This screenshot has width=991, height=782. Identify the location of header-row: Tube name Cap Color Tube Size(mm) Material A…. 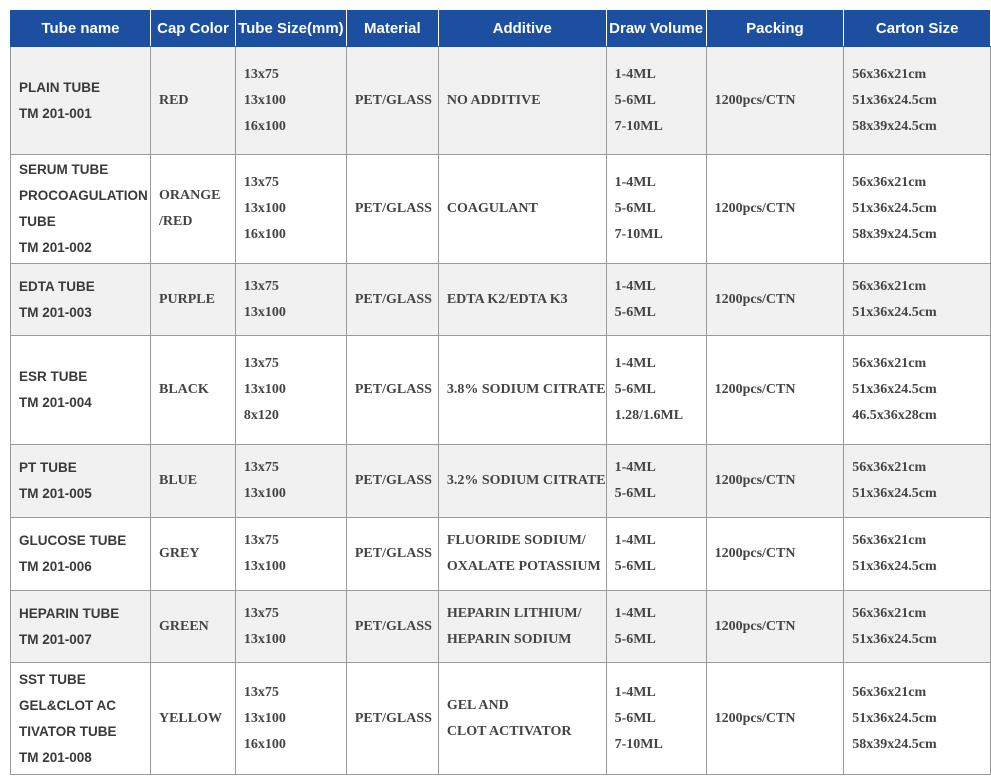
(500, 28).